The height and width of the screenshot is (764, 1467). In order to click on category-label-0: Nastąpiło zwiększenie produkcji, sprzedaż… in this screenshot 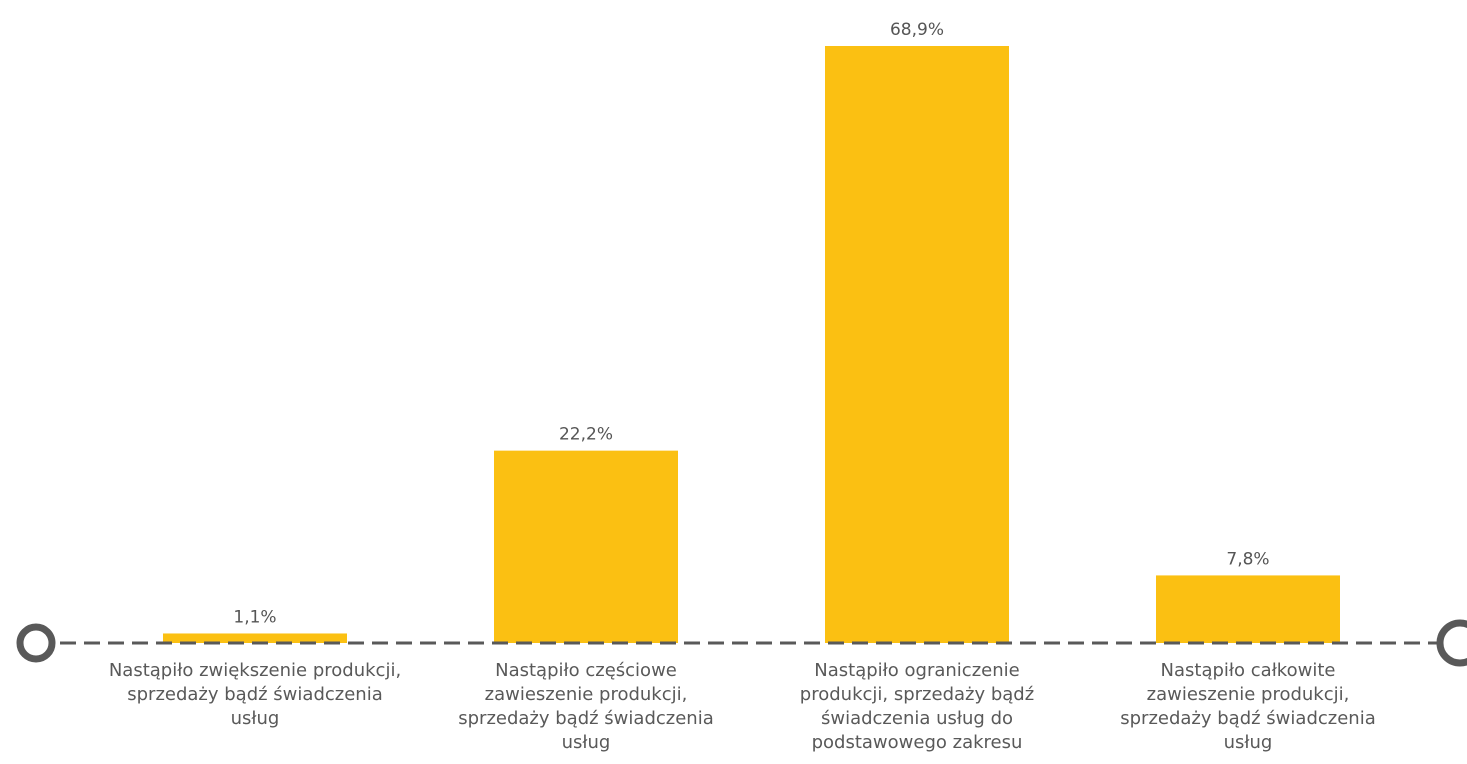, I will do `click(255, 694)`.